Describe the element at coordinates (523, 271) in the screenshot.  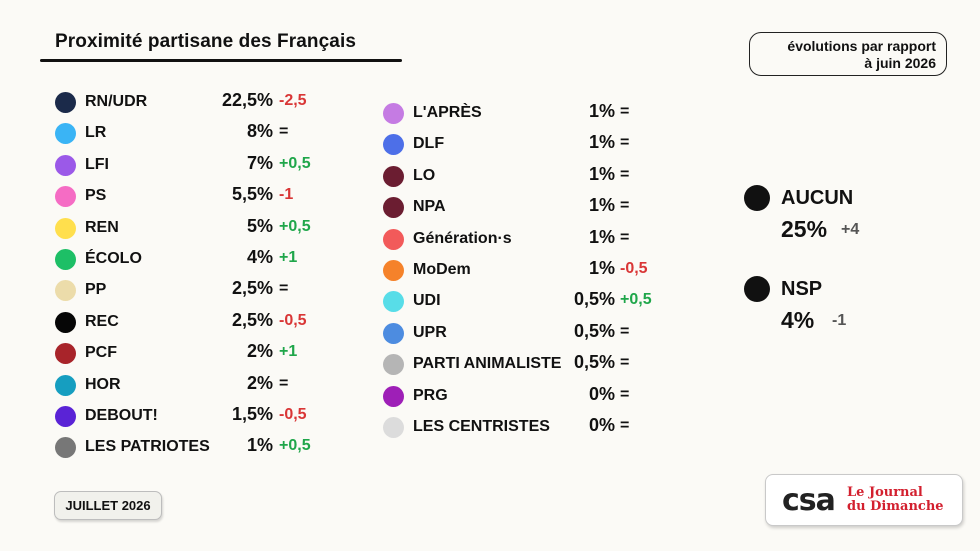
I see `party-row: MoDem 1% -0,5` at that location.